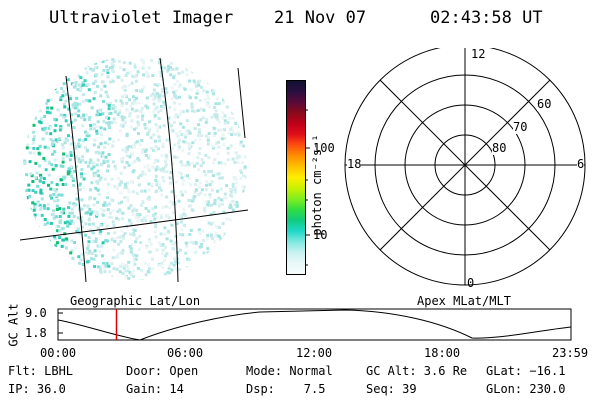  Describe the element at coordinates (526, 371) in the screenshot. I see `status-glat: GLat: −16.1` at that location.